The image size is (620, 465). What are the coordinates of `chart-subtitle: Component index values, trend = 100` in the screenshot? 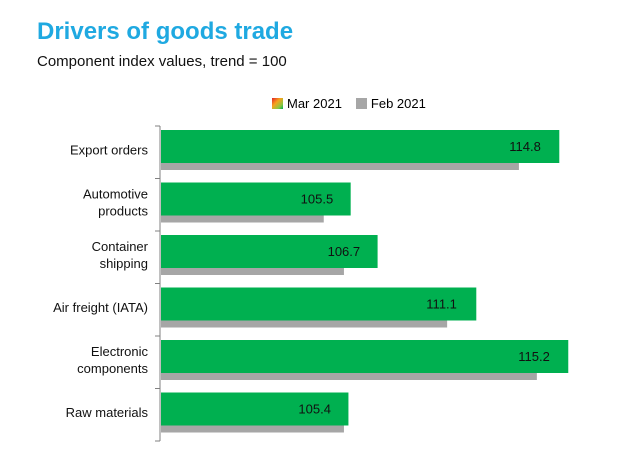 It's located at (162, 61).